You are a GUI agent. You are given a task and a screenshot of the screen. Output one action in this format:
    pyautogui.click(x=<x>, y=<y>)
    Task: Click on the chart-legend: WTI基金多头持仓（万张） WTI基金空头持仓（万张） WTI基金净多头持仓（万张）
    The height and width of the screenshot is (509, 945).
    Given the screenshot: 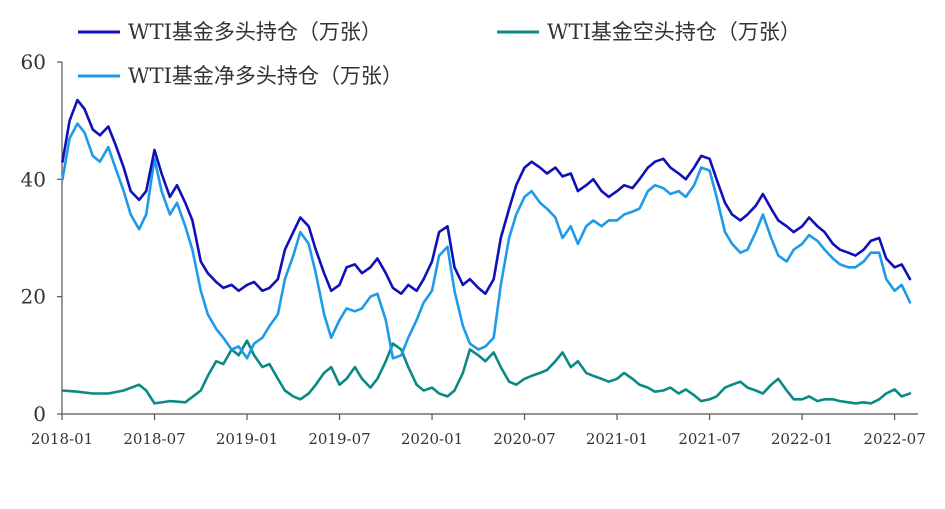 What is the action you would take?
    pyautogui.click(x=439, y=54)
    